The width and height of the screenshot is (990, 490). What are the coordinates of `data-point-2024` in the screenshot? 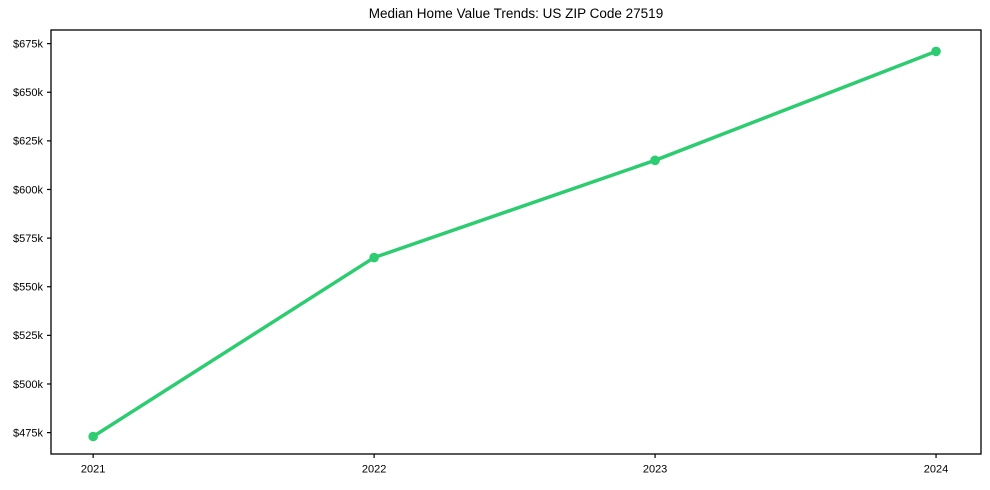 It's located at (936, 51).